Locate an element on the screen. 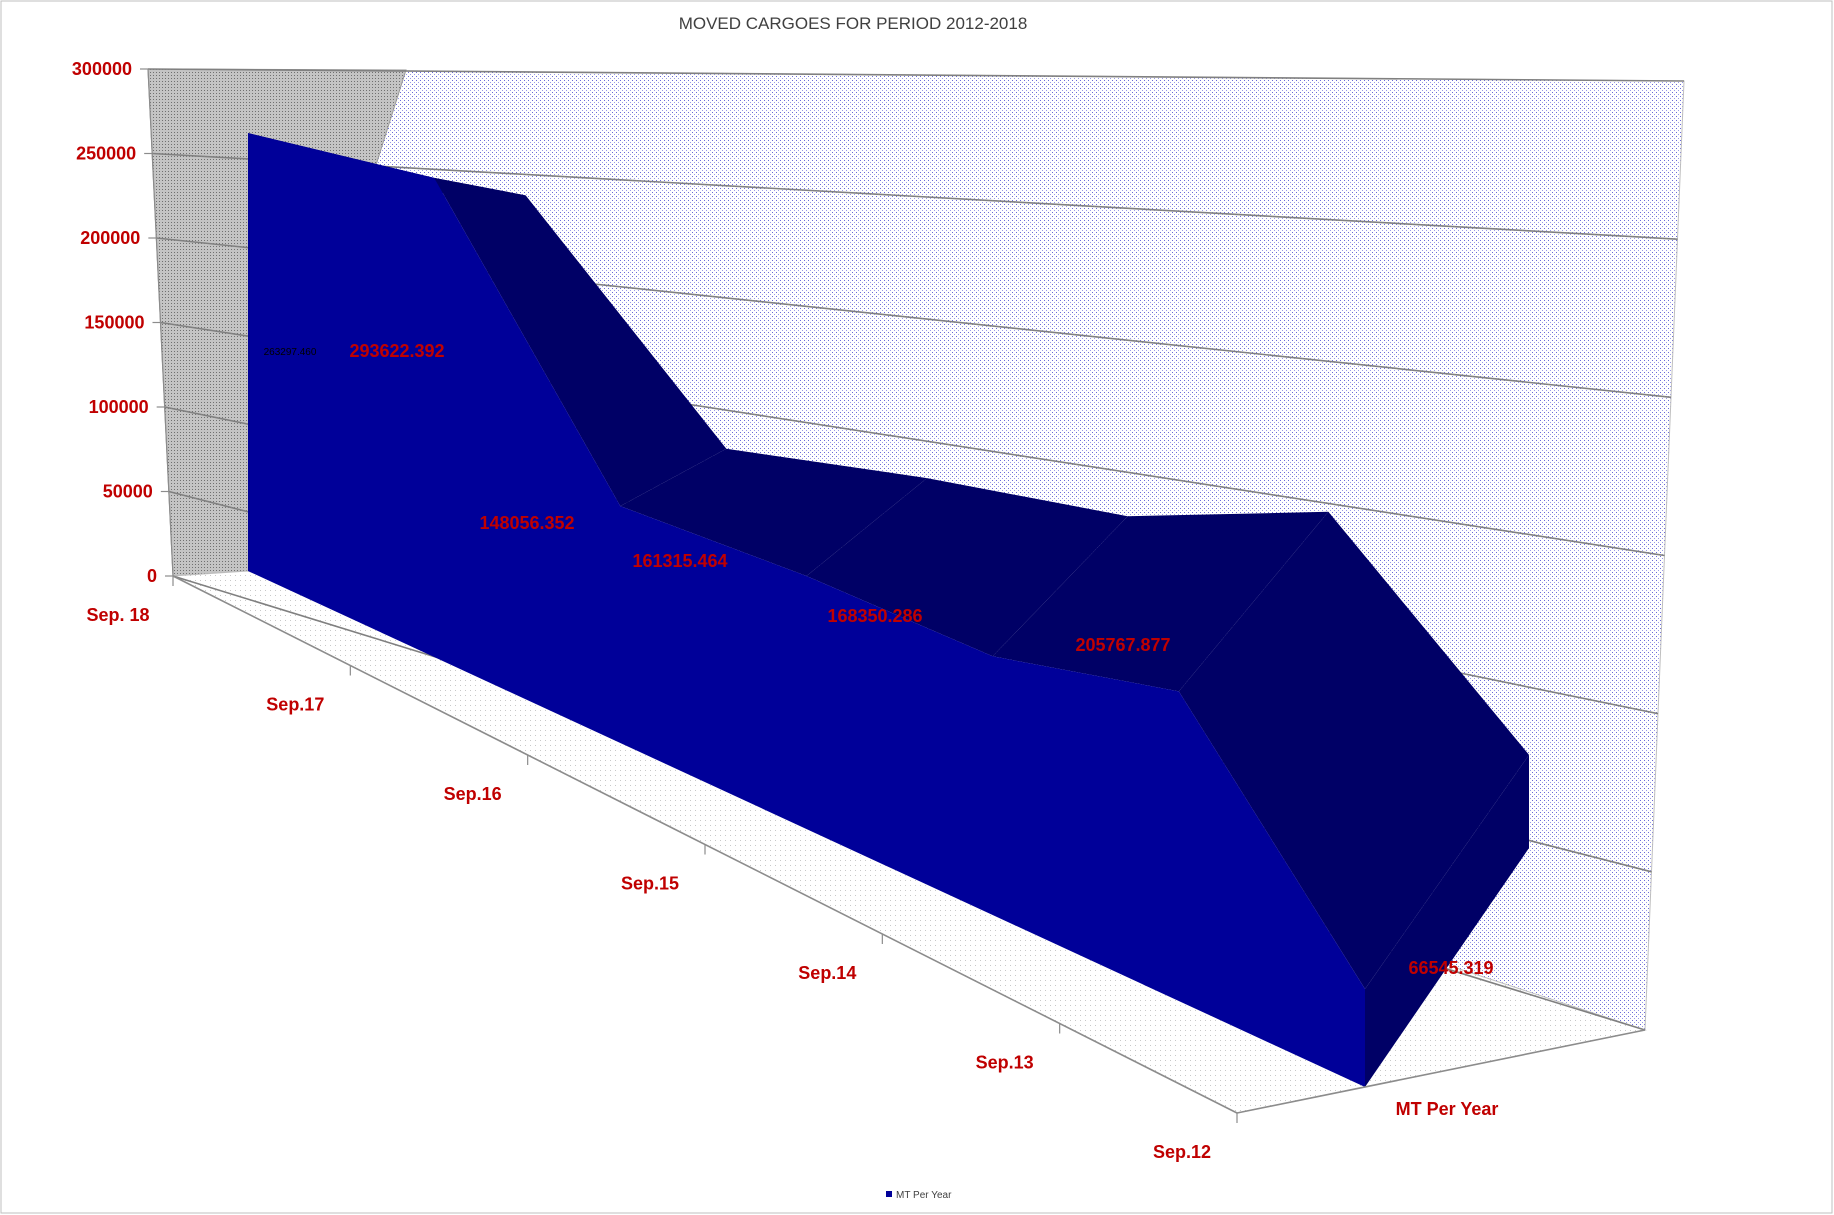 The height and width of the screenshot is (1215, 1834). y-axis-ticks: 0 50000 100000 150000 200000 250000 300000 is located at coordinates (122, 322).